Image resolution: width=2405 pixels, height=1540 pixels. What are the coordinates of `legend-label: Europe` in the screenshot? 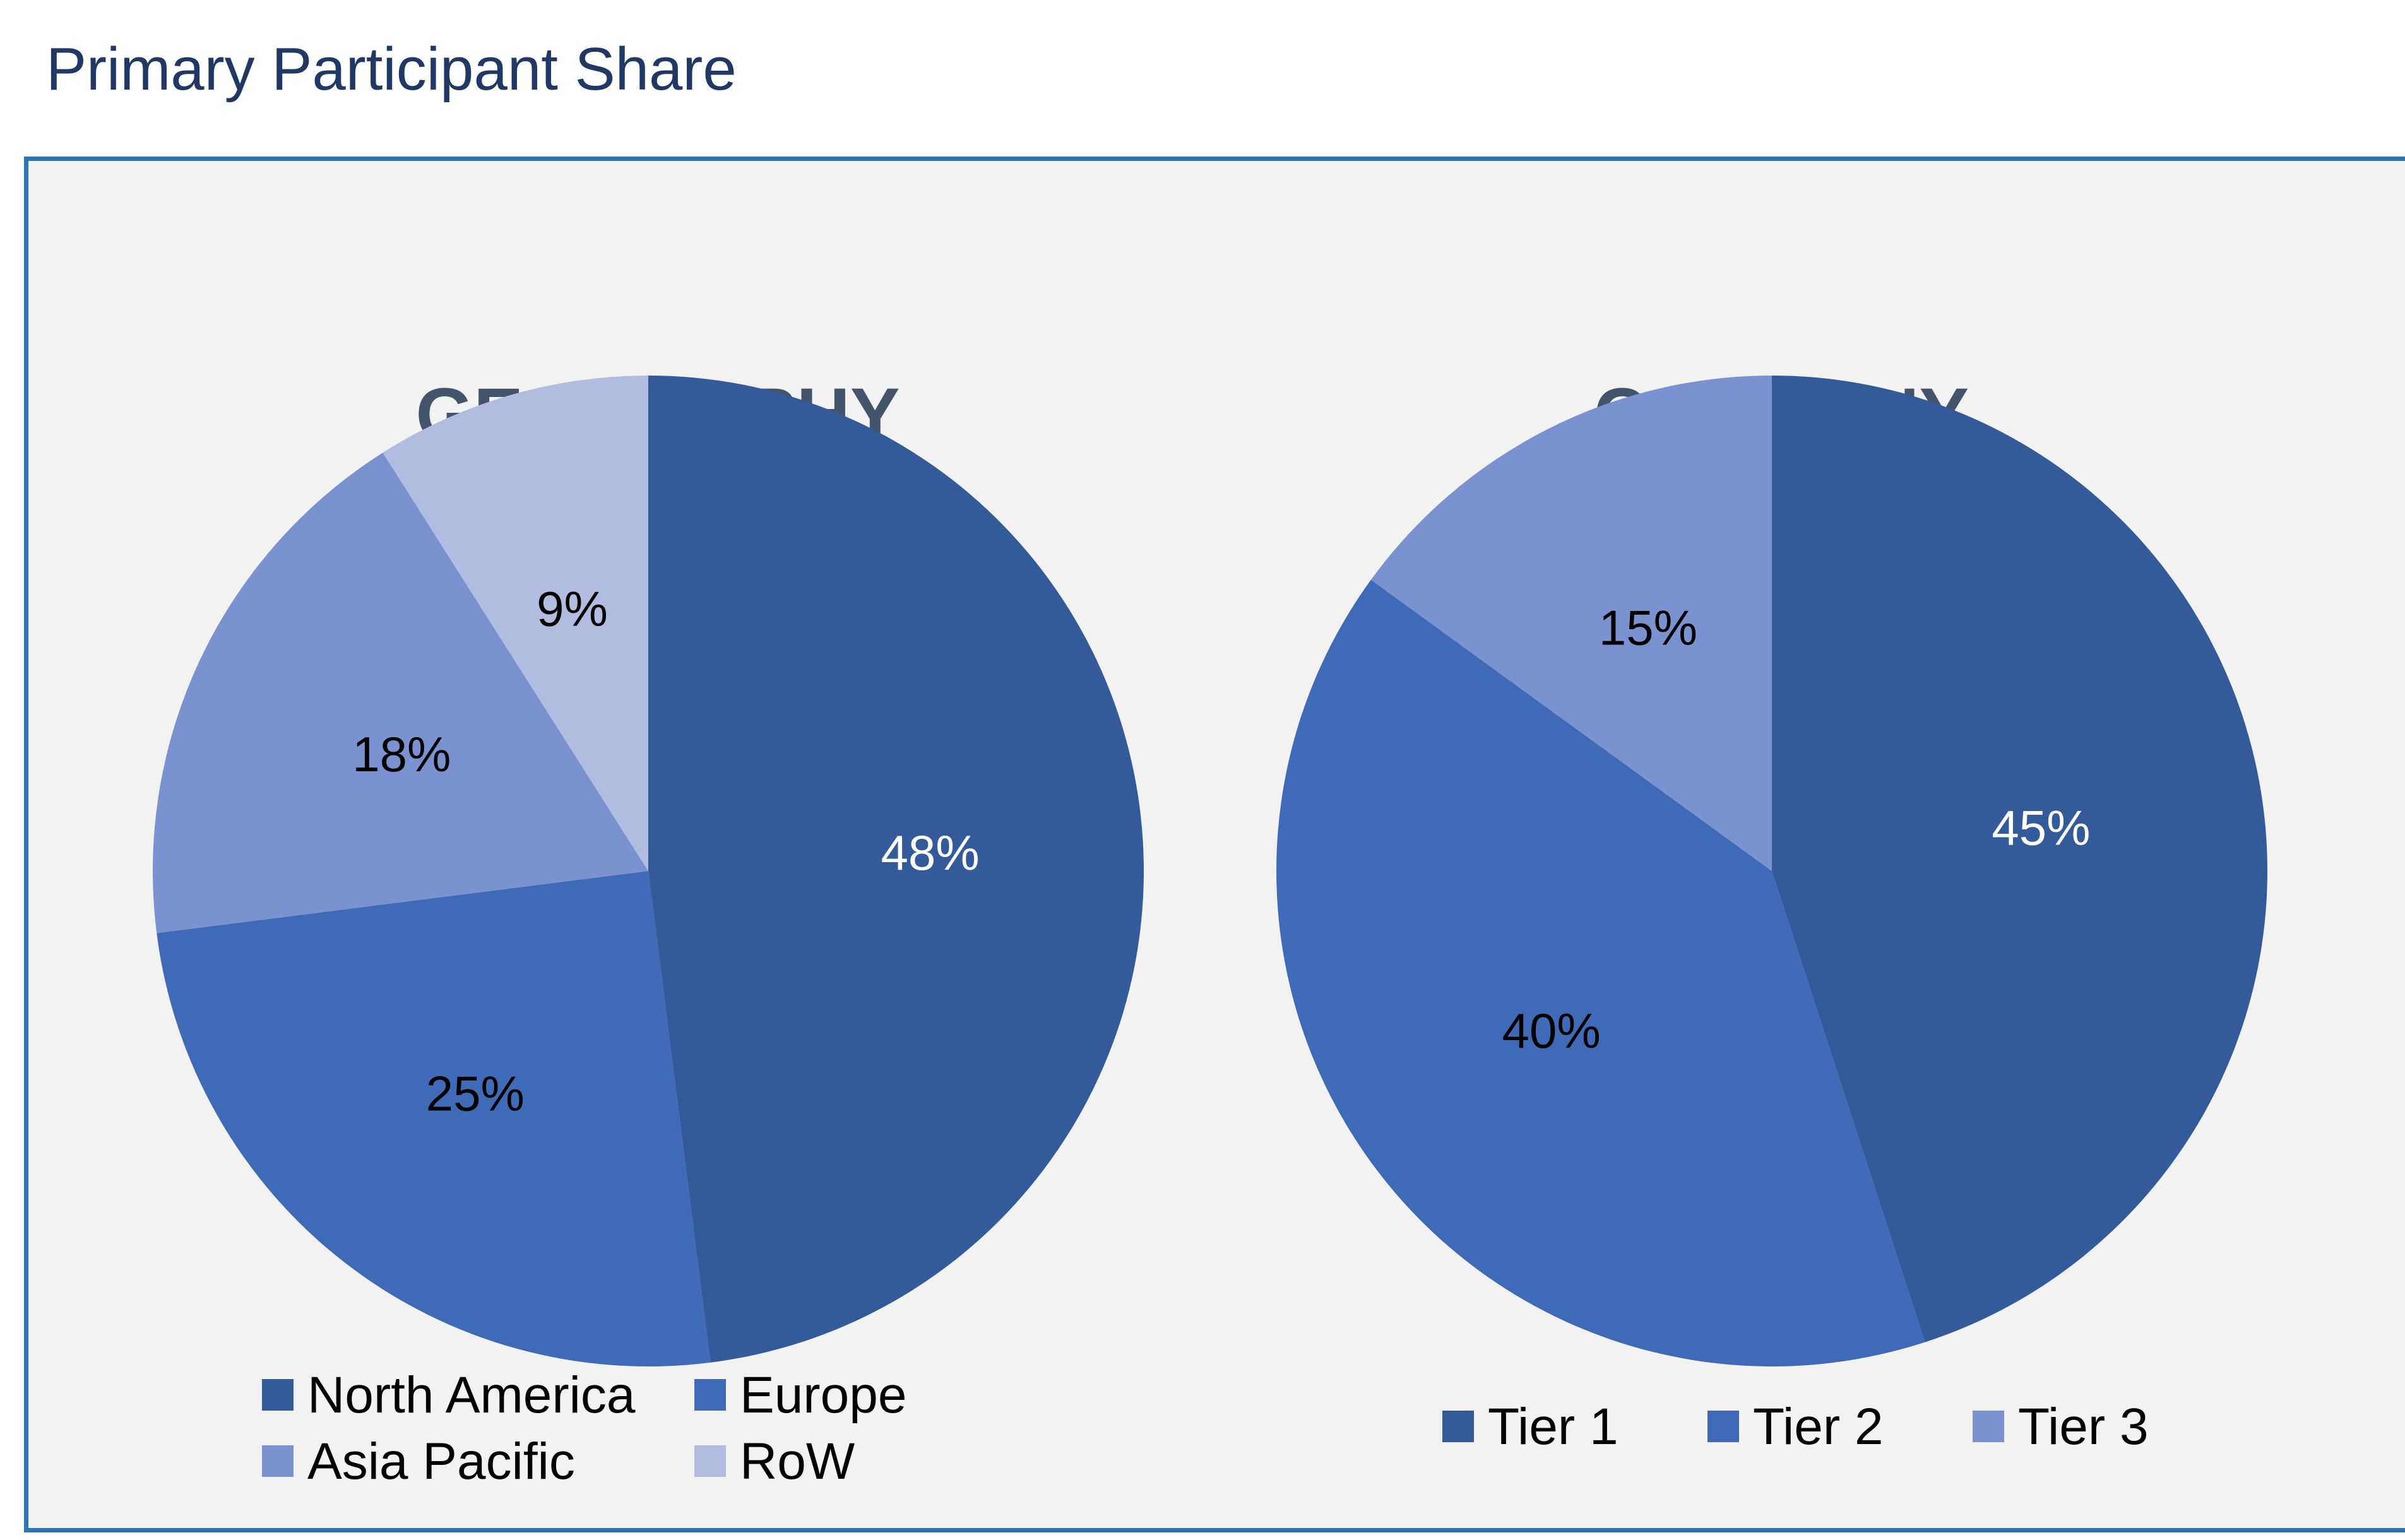 It's located at (823, 1395).